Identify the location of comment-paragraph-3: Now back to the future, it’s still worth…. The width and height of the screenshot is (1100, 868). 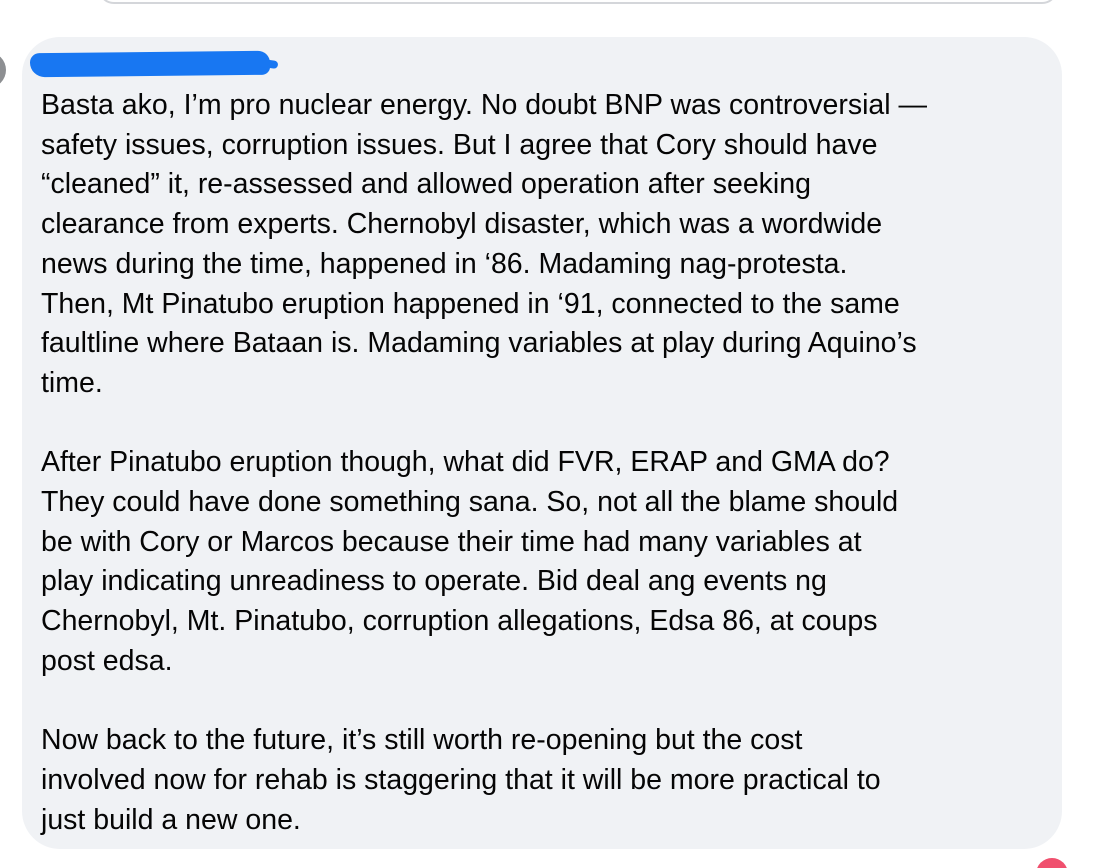
(461, 780).